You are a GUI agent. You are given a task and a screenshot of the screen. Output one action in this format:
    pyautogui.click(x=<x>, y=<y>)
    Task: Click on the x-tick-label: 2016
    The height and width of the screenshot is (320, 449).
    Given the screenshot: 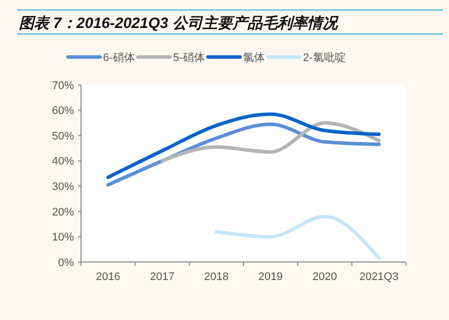 What is the action you would take?
    pyautogui.click(x=108, y=277)
    